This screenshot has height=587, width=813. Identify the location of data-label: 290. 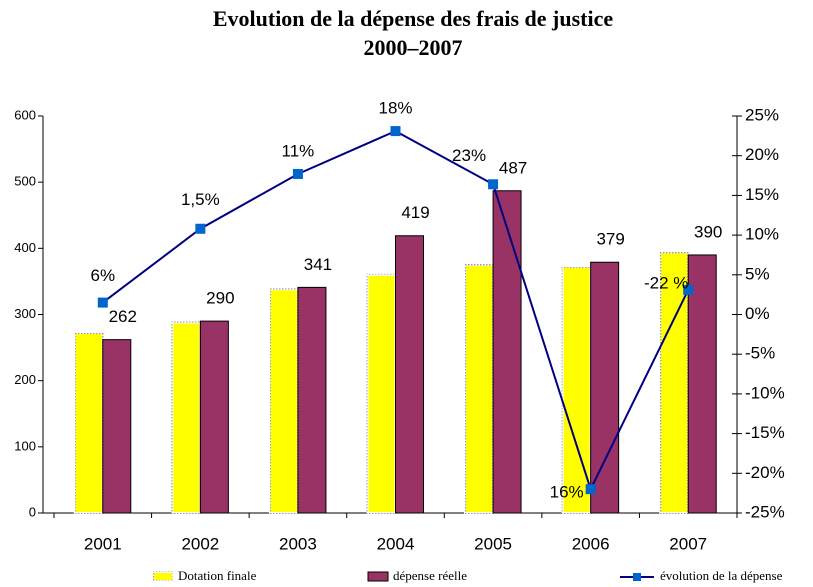
(220, 298).